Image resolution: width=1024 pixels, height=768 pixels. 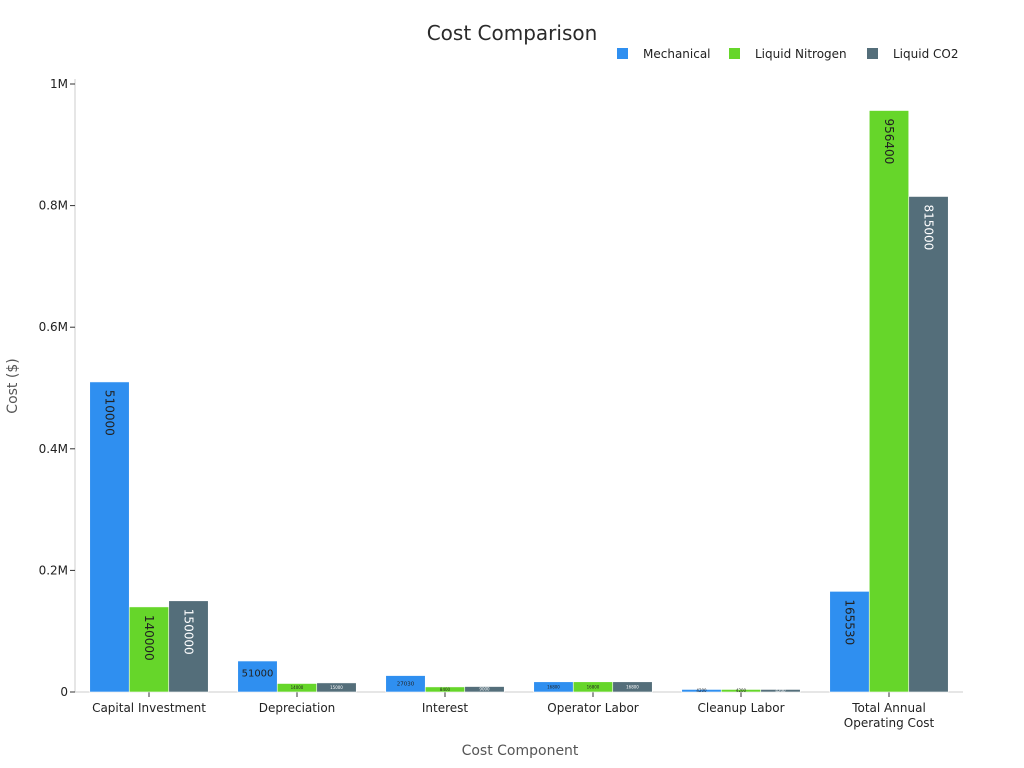 What do you see at coordinates (445, 708) in the screenshot?
I see `x-tick-label: Interest` at bounding box center [445, 708].